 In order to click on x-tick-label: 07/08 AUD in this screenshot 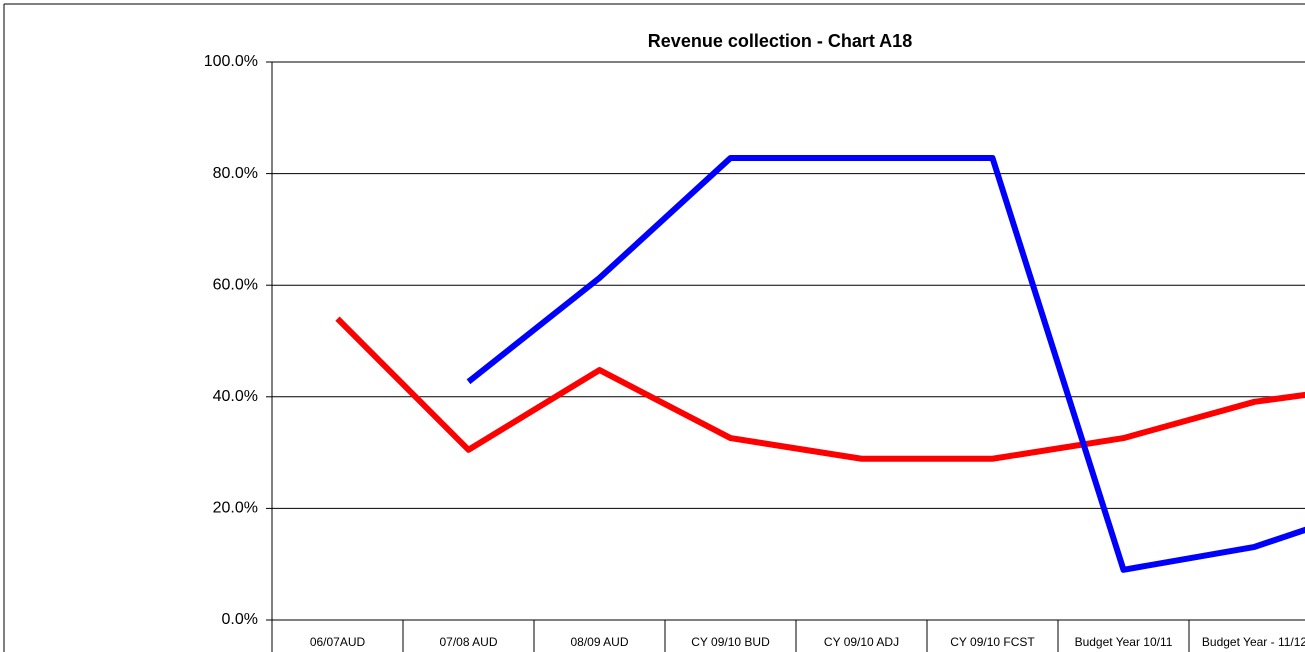, I will do `click(468, 641)`.